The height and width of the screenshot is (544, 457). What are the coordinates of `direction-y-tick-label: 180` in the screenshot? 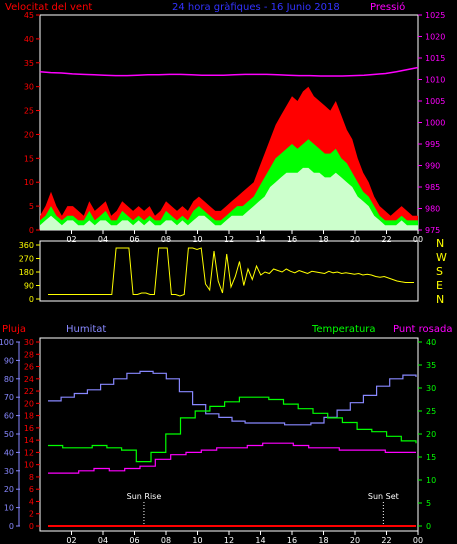 It's located at (26, 272).